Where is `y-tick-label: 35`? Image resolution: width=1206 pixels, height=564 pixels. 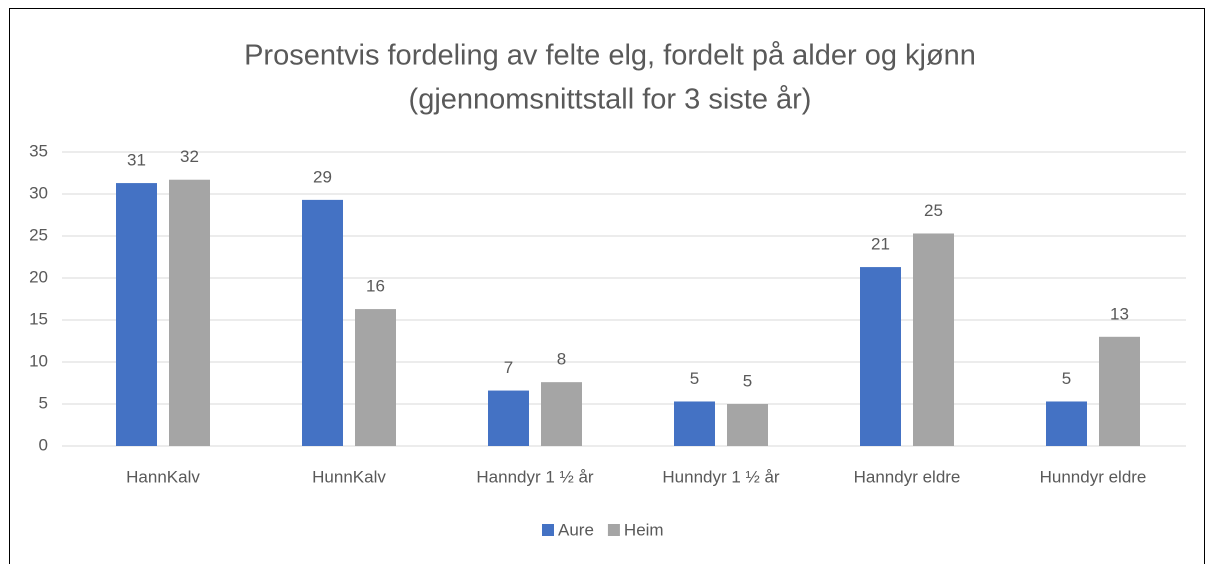 y-tick-label: 35 is located at coordinates (38, 150).